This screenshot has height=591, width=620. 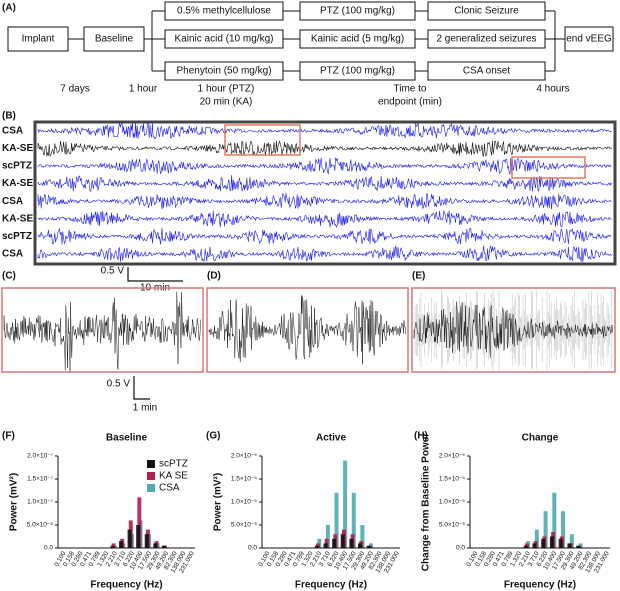 What do you see at coordinates (9, 8) in the screenshot?
I see `panel-label: (A)` at bounding box center [9, 8].